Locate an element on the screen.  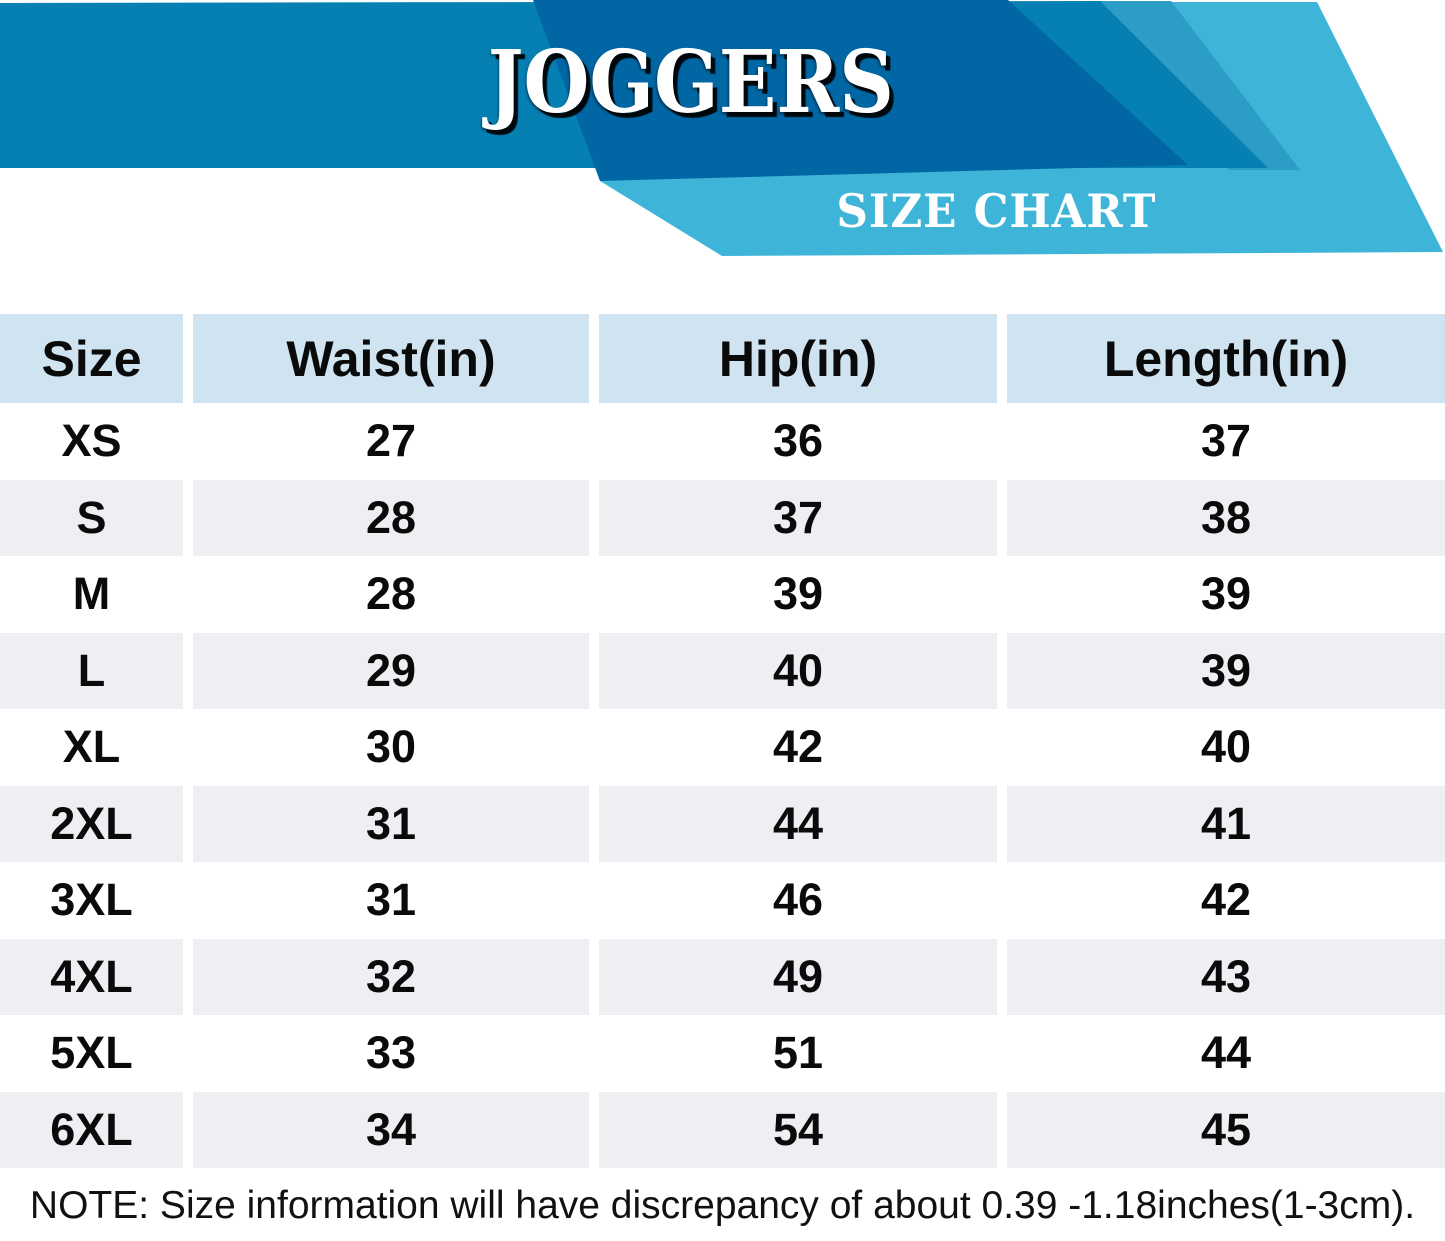
cell-waist: 33 is located at coordinates (391, 1053).